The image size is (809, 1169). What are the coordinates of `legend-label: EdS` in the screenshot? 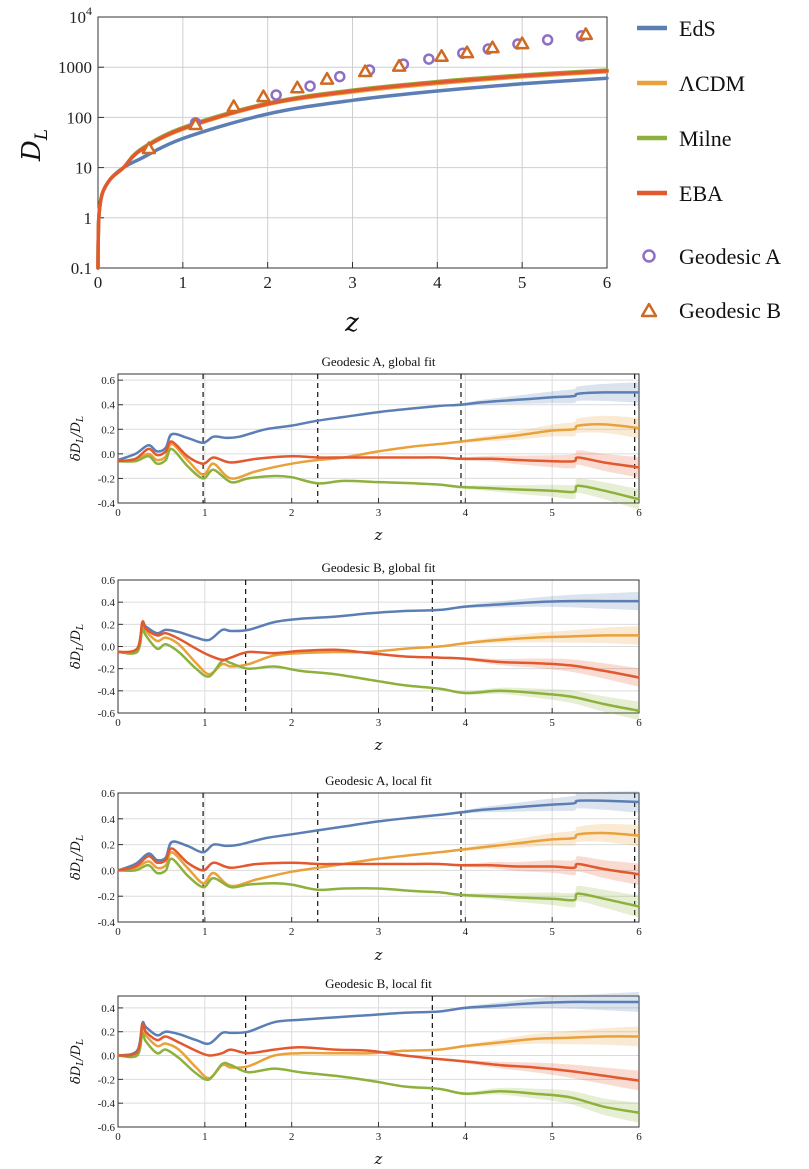 It's located at (697, 28).